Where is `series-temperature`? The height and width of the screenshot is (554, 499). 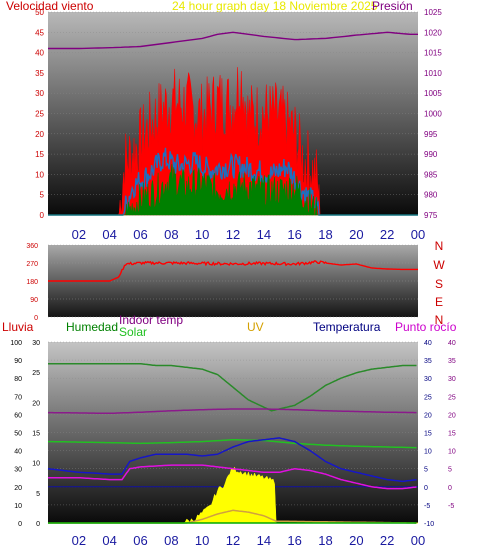
series-temperature is located at coordinates (232, 460).